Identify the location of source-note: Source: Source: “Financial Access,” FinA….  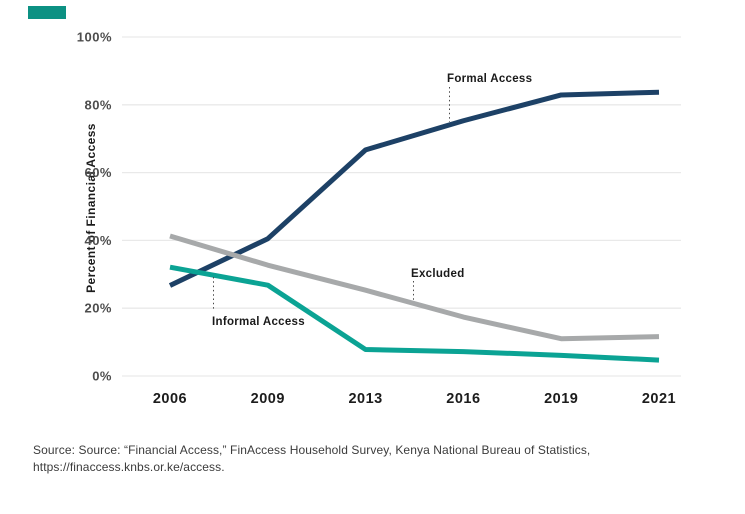
(363, 459).